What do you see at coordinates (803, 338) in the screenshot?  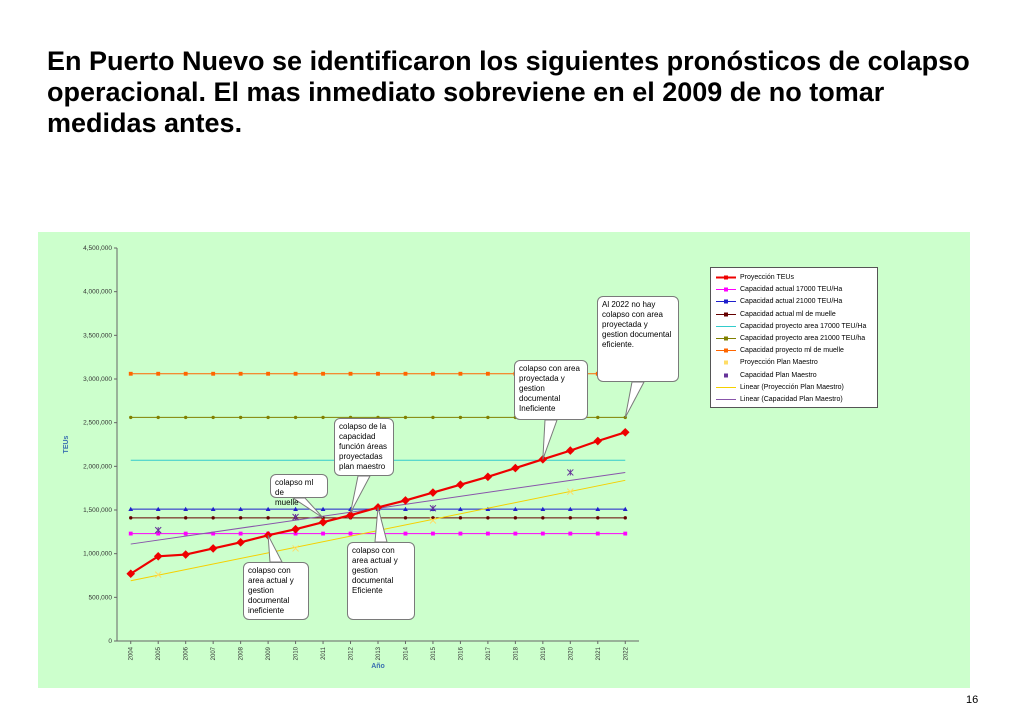 I see `legend-label: Capacidad proyecto area 21000 TEU/ha` at bounding box center [803, 338].